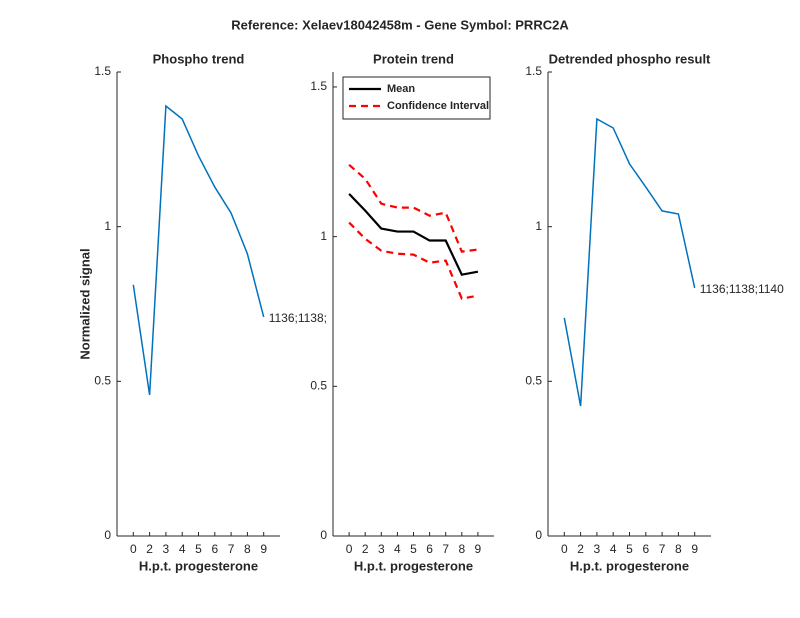 Image resolution: width=800 pixels, height=618 pixels. Describe the element at coordinates (742, 289) in the screenshot. I see `point-annotation: 1136;1138;1140` at that location.